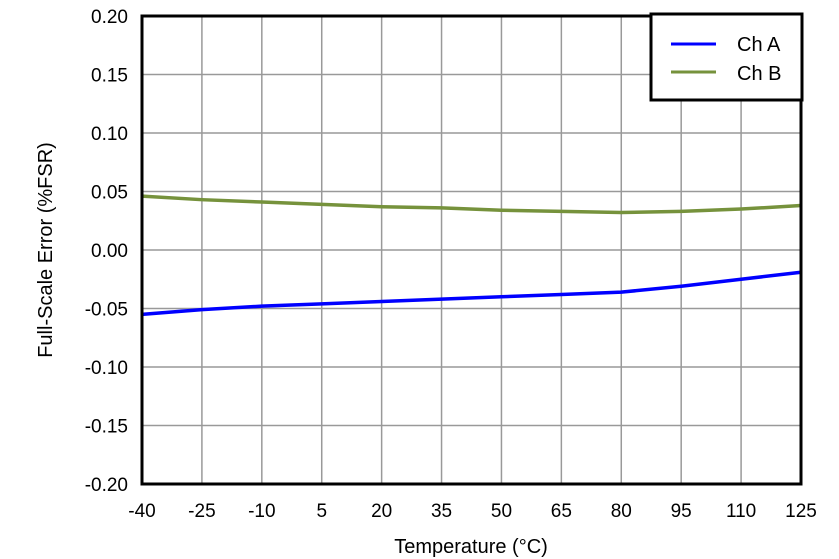  I want to click on y-axis-label: Full-Scale Error (%FSR), so click(46, 250).